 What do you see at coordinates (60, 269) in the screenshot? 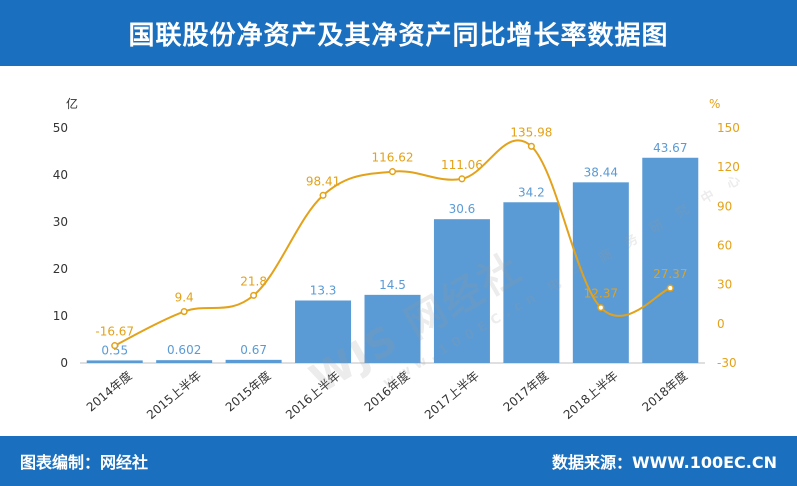
I see `y-left-tick-label: 20` at bounding box center [60, 269].